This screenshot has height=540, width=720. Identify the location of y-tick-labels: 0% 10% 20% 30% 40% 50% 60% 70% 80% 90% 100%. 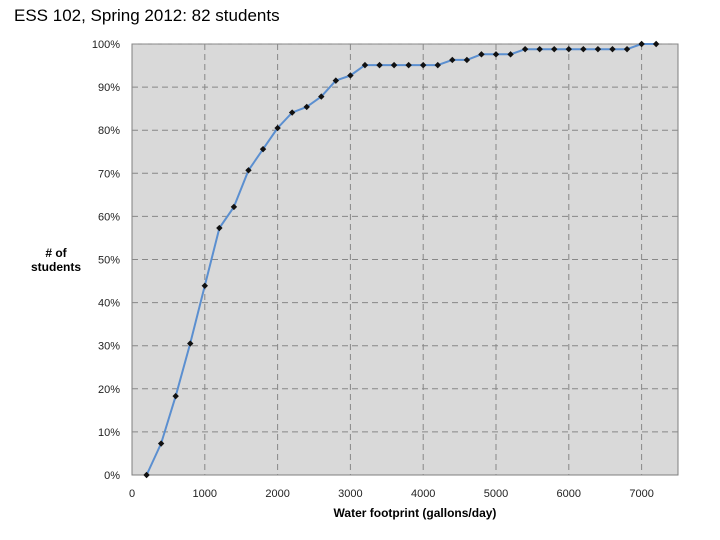
(106, 260).